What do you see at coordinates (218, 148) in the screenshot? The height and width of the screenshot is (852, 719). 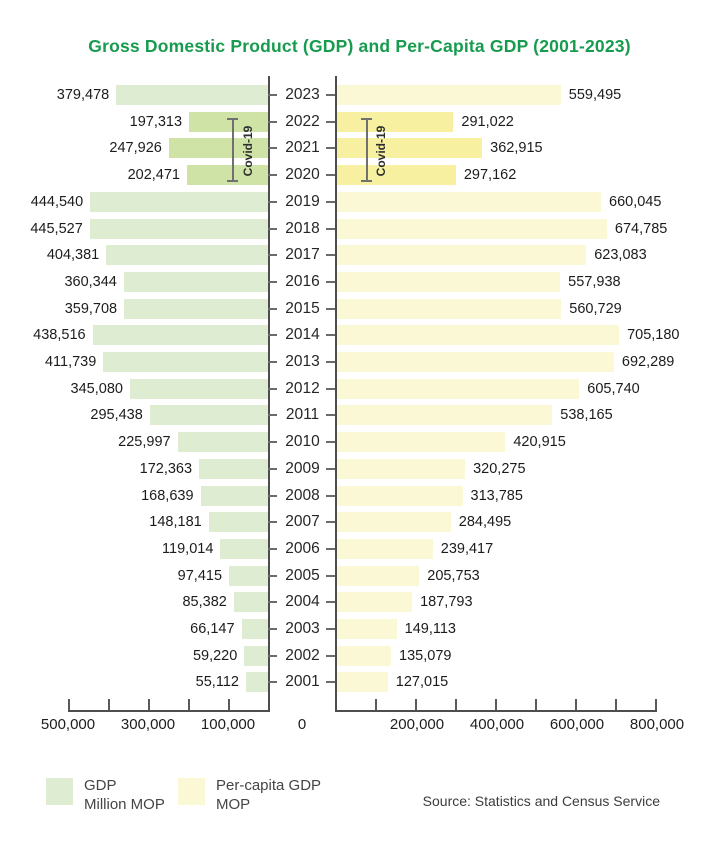 I see `gdp-bar-2021` at bounding box center [218, 148].